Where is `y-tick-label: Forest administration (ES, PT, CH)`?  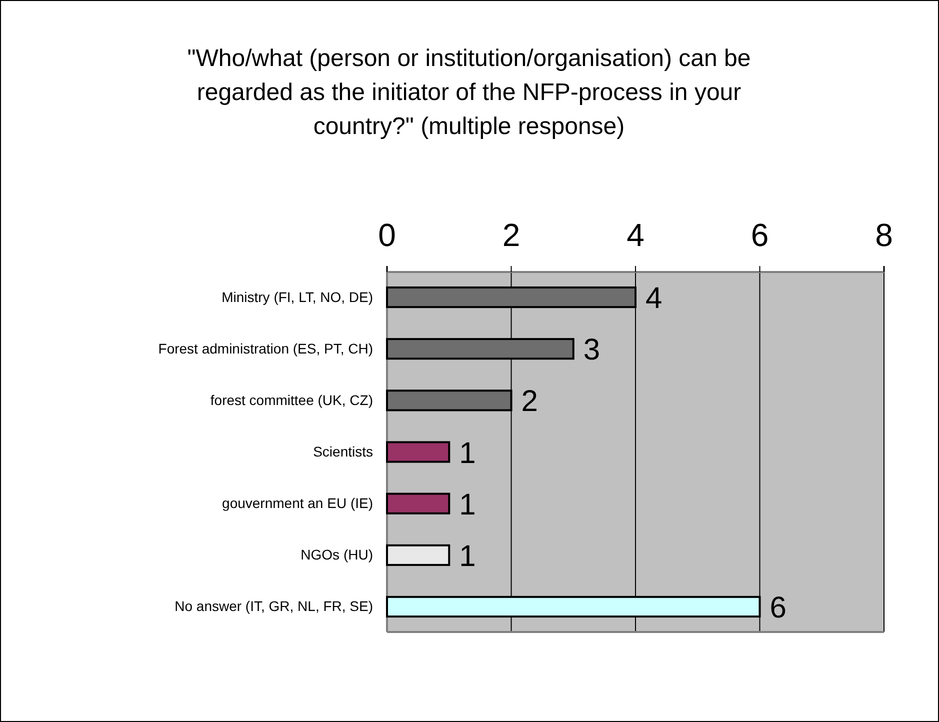
y-tick-label: Forest administration (ES, PT, CH) is located at coordinates (265, 348).